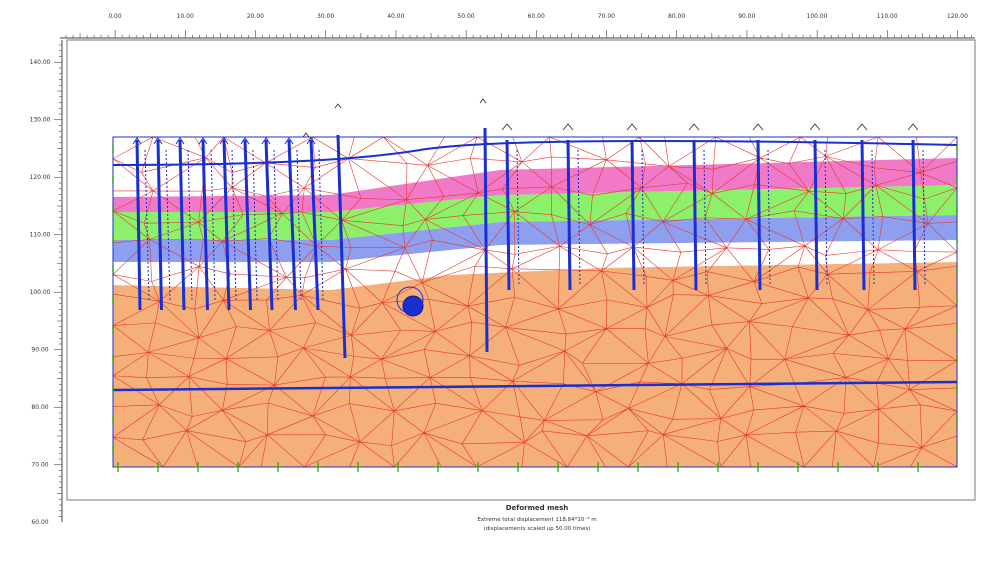 The height and width of the screenshot is (567, 997). I want to click on top-ruler-label: 80.00, so click(676, 16).